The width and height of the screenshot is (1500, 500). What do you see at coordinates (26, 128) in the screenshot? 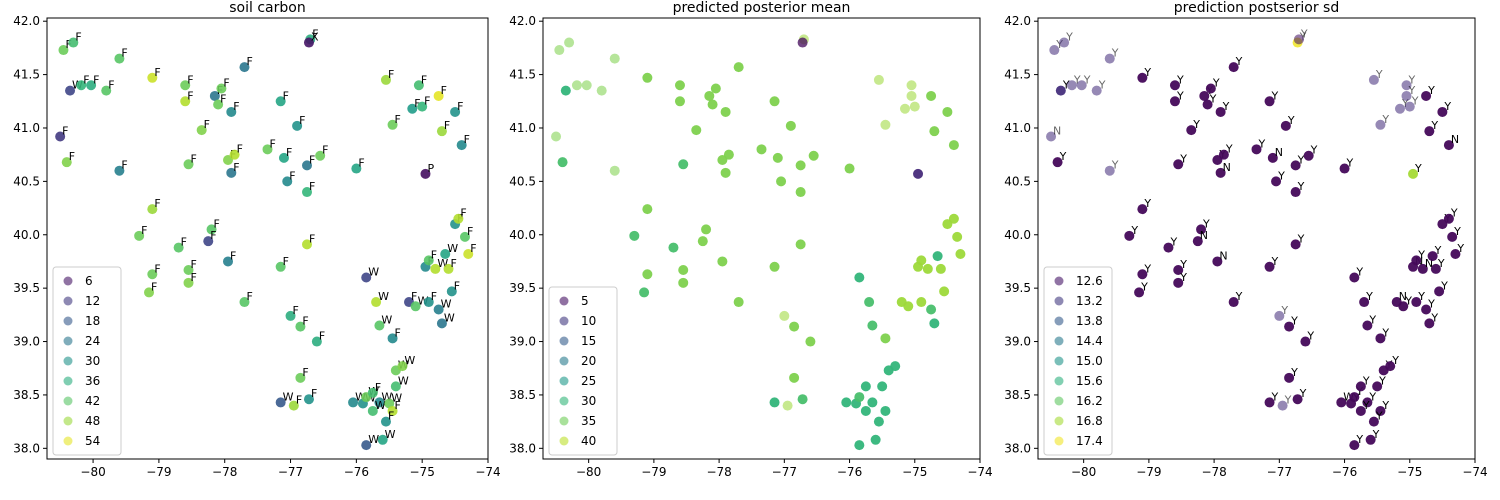
I see `y-tick-label: 41.0` at bounding box center [26, 128].